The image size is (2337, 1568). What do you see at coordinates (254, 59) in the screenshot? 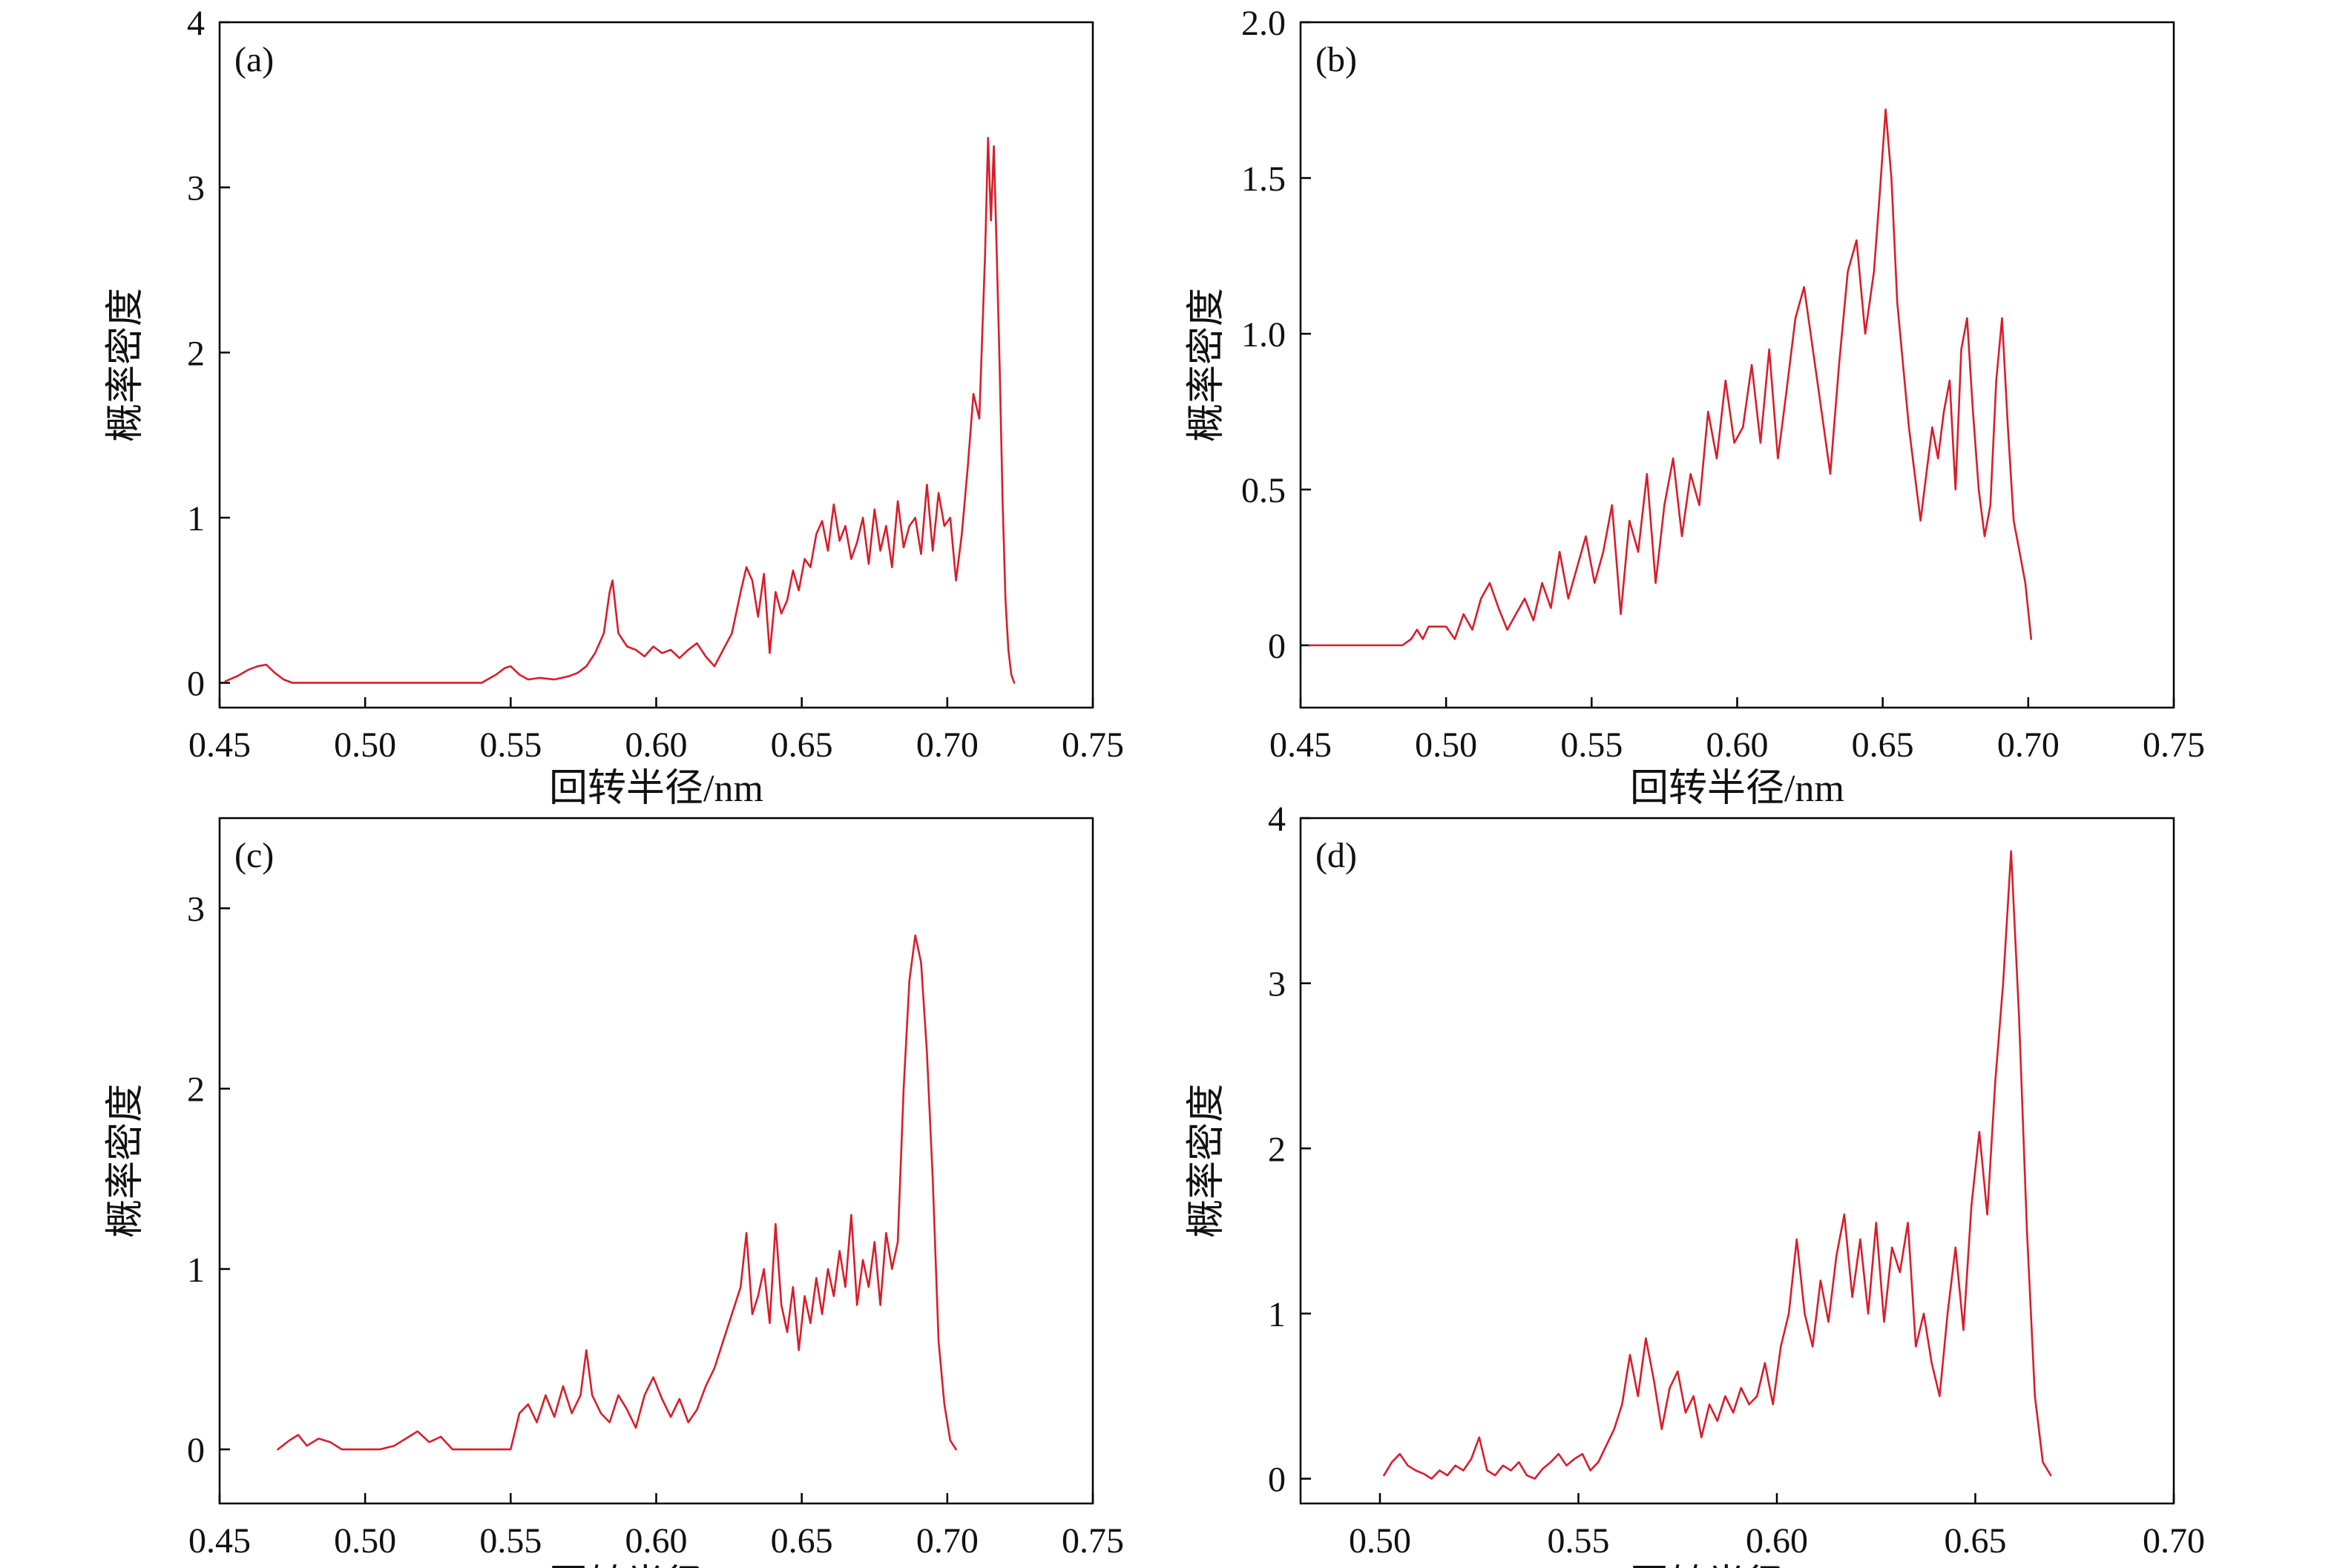
I see `panel-label: (a)` at bounding box center [254, 59].